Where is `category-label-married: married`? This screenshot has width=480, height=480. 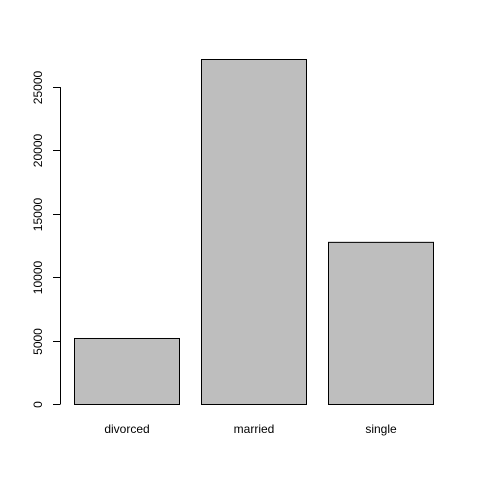
category-label-married: married is located at coordinates (254, 429).